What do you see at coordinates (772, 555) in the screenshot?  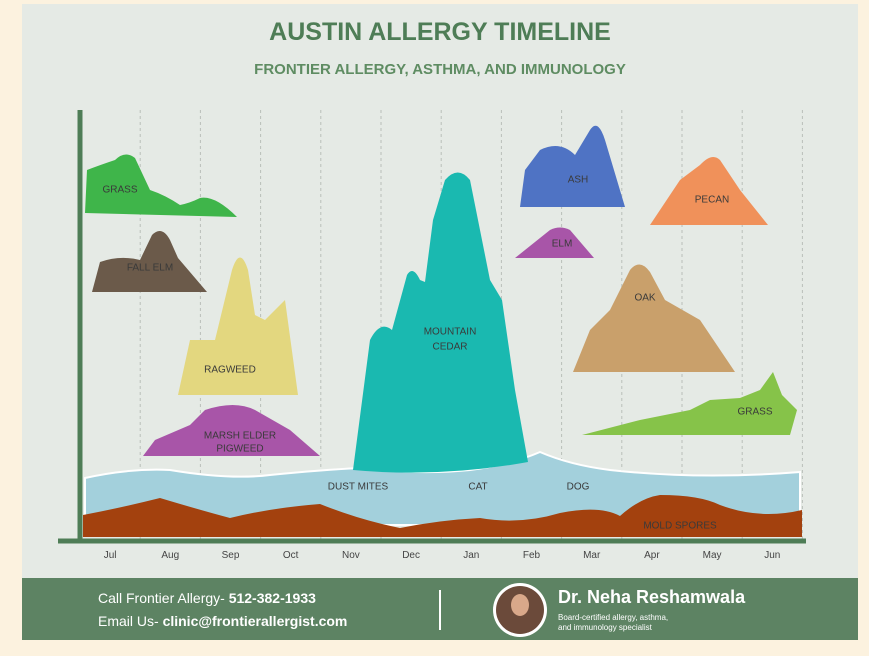 I see `month-label: Jun` at bounding box center [772, 555].